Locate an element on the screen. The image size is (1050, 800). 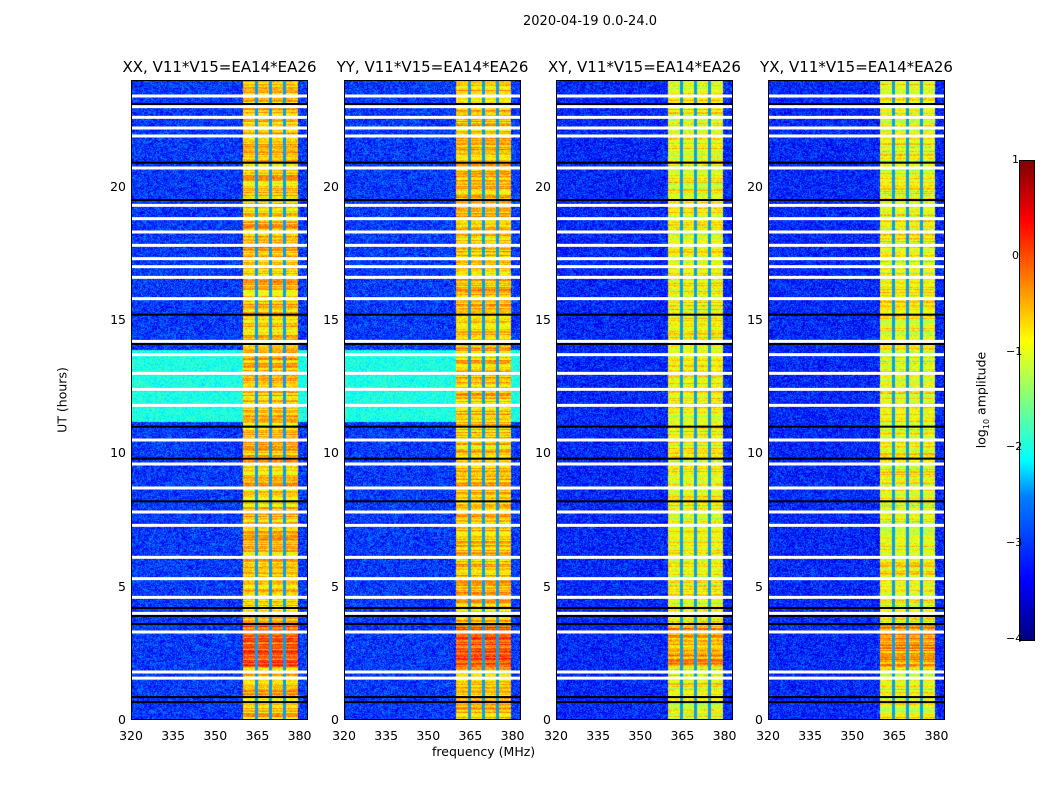
figure-title: 2020-04-19 0.0-24.0 is located at coordinates (590, 21).